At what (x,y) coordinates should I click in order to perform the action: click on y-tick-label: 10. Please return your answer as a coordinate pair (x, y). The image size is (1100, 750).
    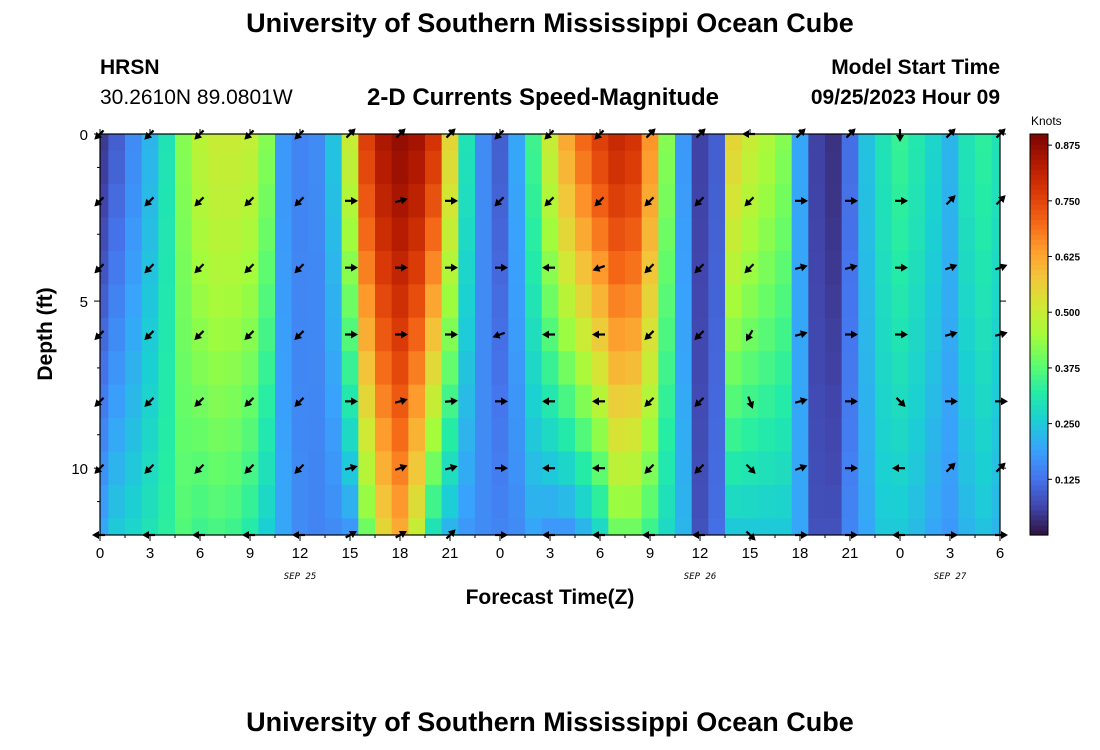
    Looking at the image, I should click on (79, 469).